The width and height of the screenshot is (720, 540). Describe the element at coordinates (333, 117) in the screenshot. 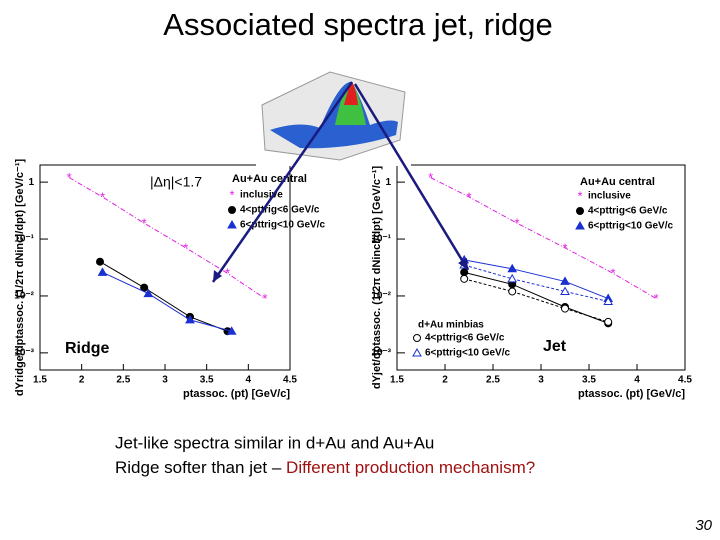

I see `surface-plot` at that location.